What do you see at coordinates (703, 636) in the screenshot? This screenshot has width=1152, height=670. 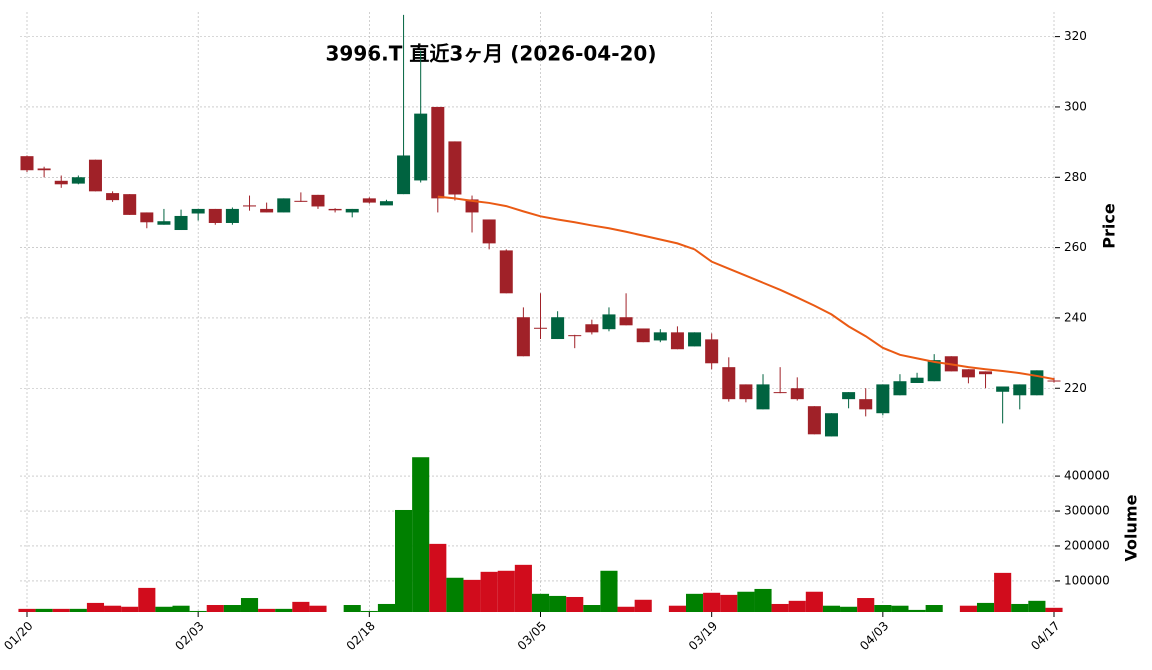 I see `x-tick-label: 03/19` at bounding box center [703, 636].